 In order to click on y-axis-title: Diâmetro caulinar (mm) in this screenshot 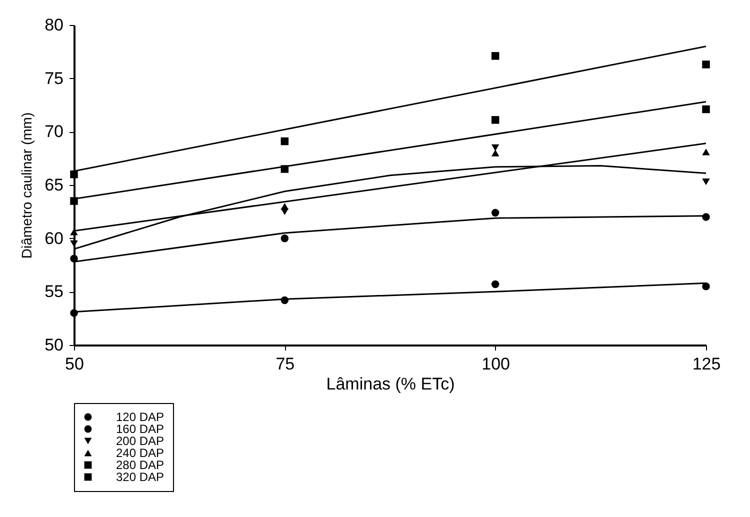, I will do `click(26, 185)`.